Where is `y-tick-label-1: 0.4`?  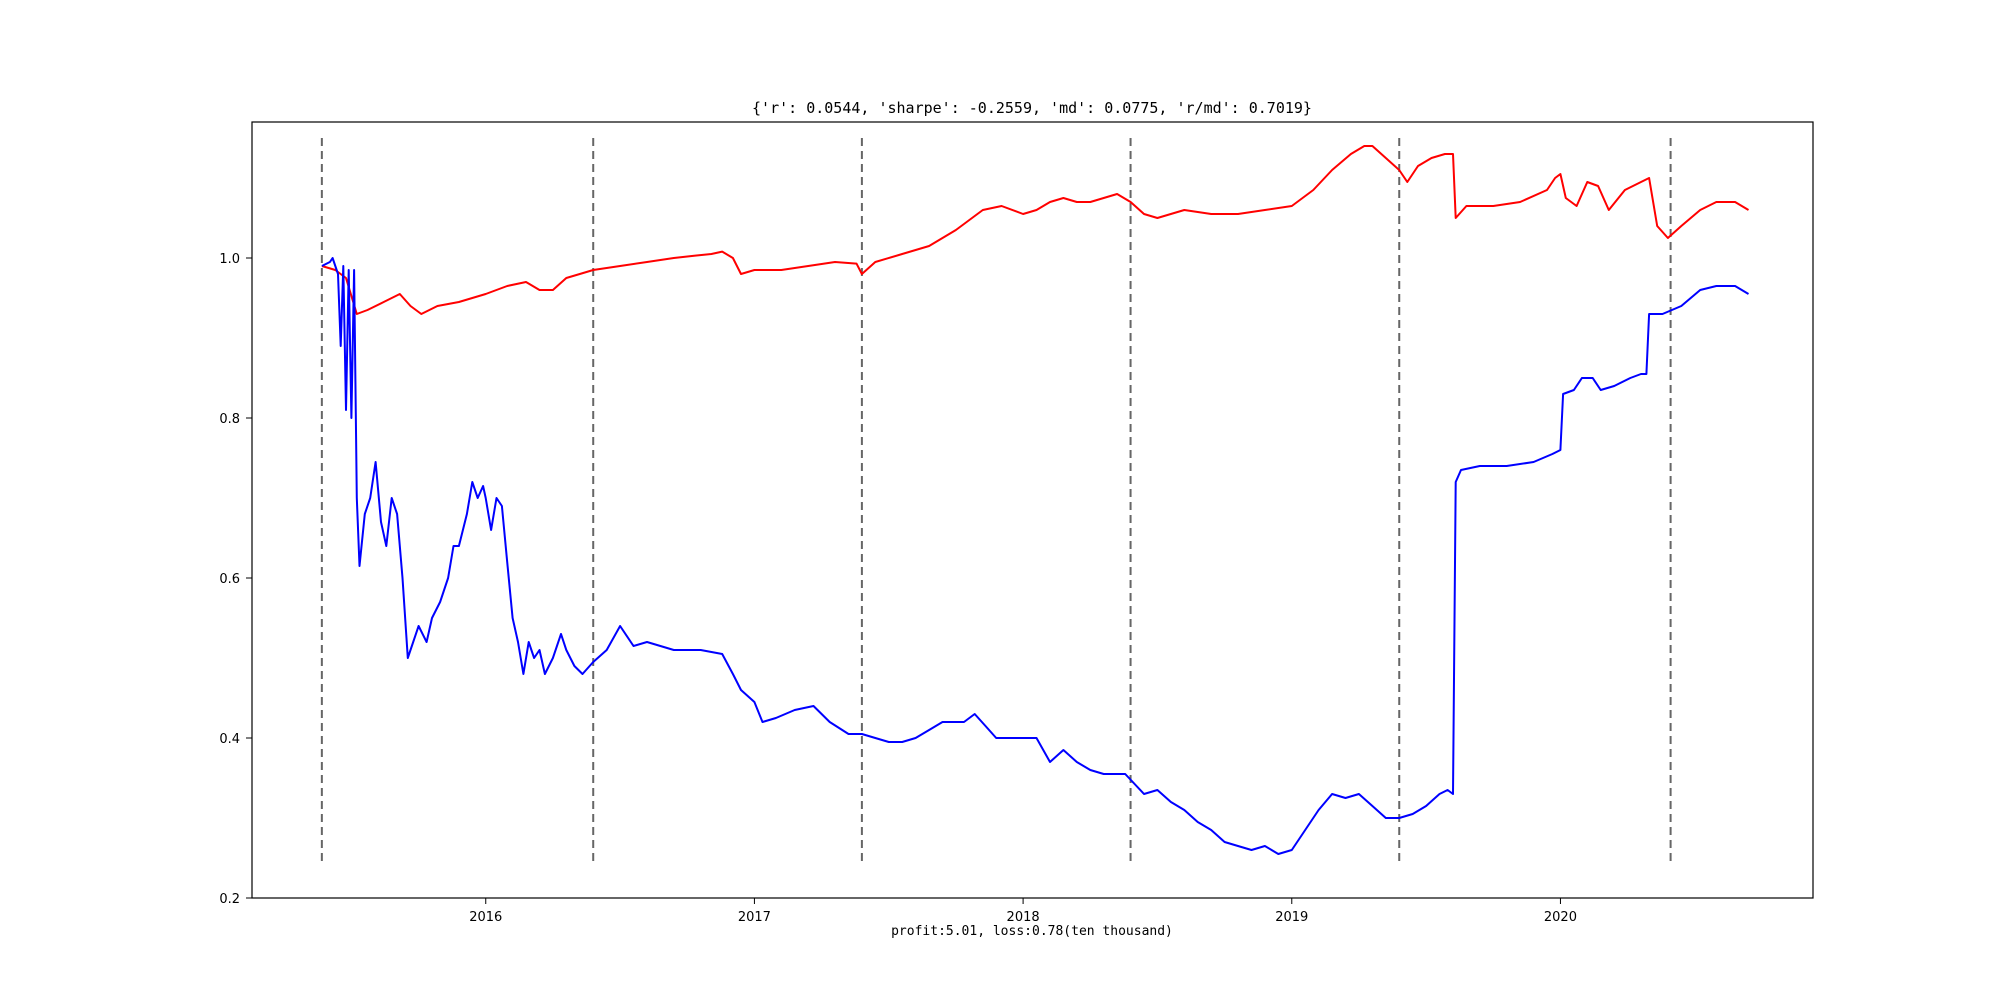
y-tick-label-1: 0.4 is located at coordinates (229, 739).